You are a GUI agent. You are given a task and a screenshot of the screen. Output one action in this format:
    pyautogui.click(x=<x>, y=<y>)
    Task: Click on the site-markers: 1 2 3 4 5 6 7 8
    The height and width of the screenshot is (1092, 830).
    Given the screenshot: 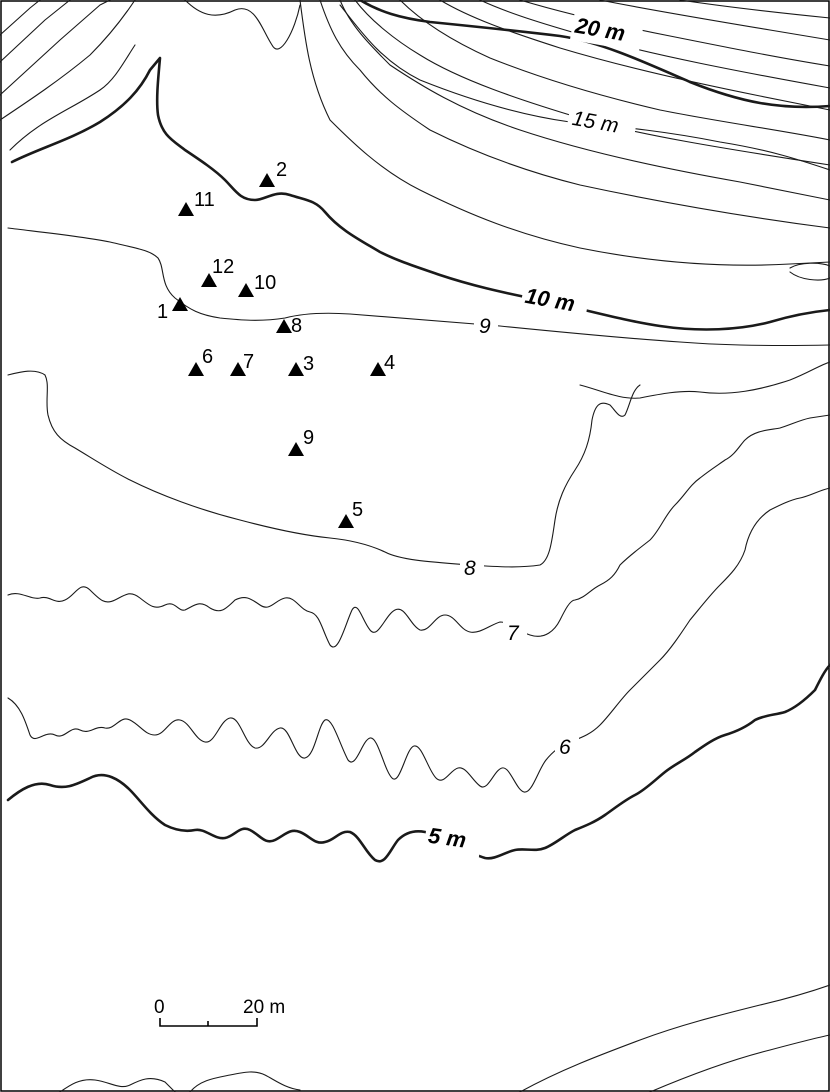 What is the action you would take?
    pyautogui.click(x=276, y=343)
    